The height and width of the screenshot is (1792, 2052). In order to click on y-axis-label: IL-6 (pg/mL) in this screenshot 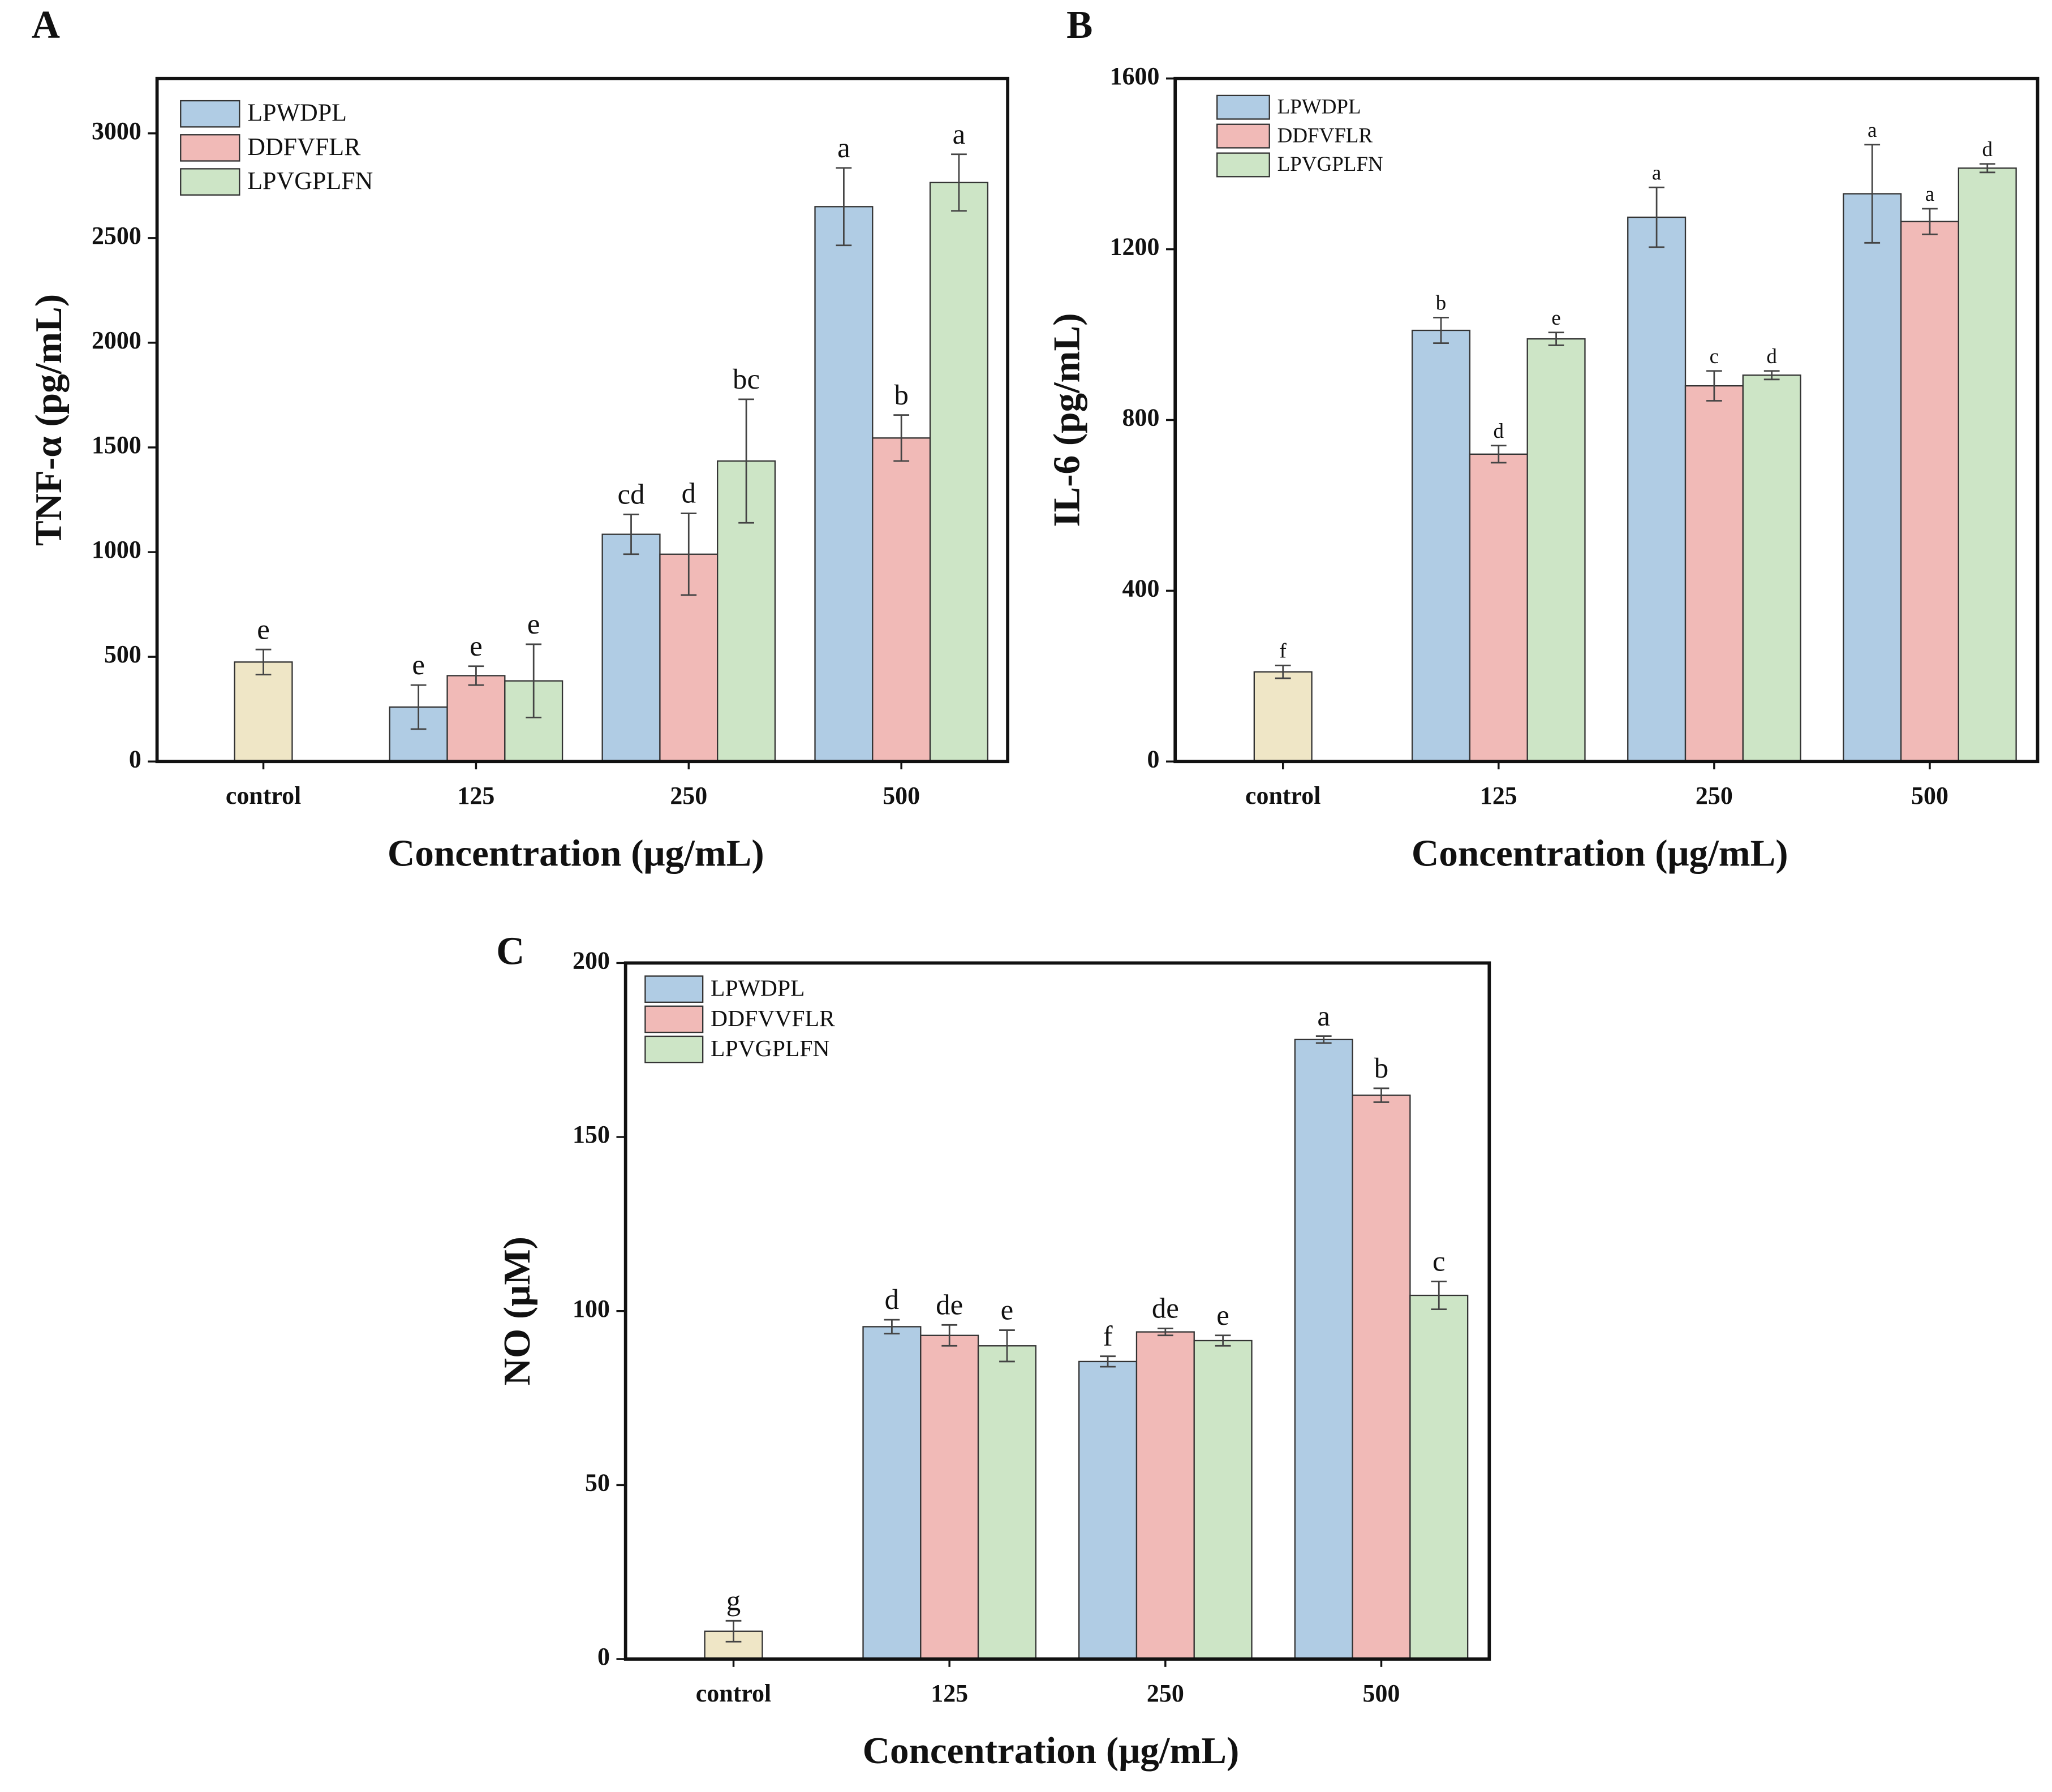, I will do `click(1067, 420)`.